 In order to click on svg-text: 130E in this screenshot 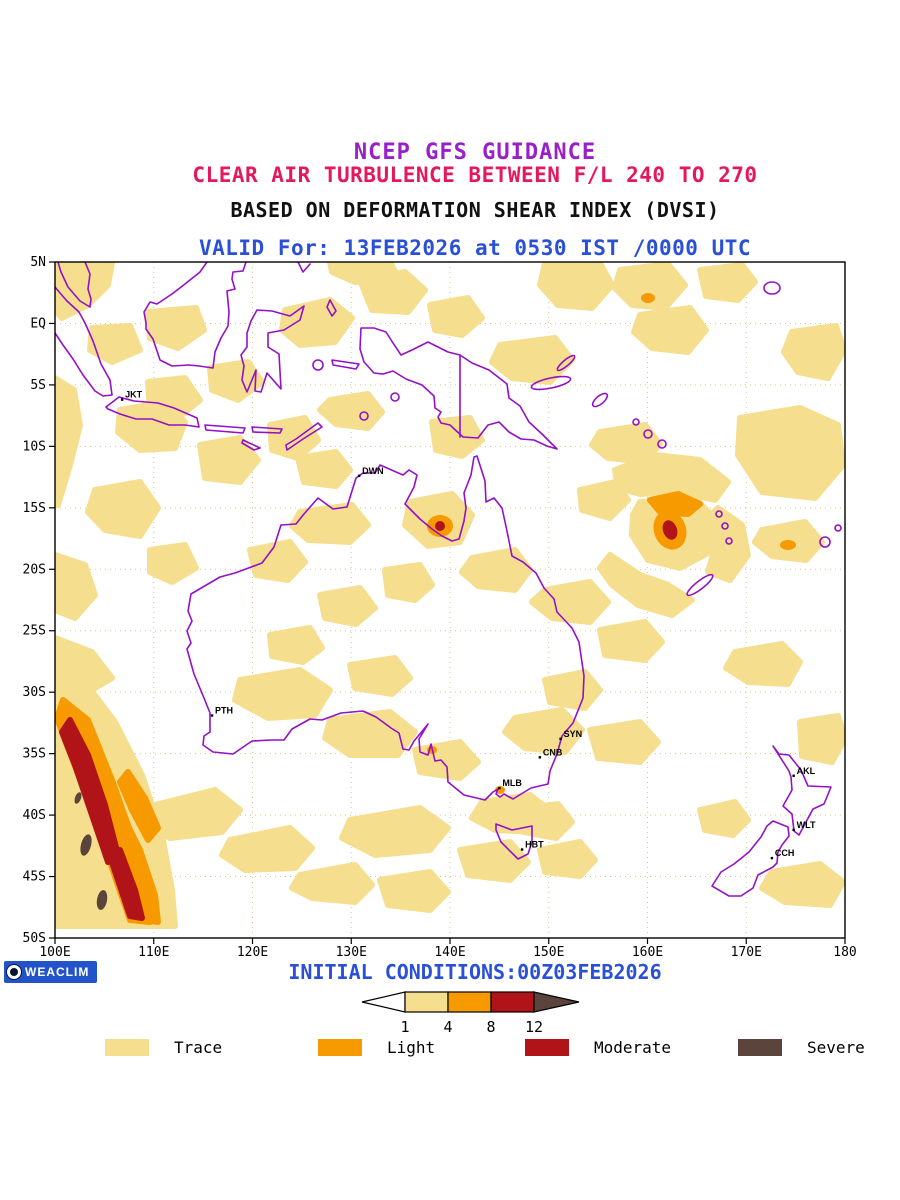, I will do `click(351, 952)`.